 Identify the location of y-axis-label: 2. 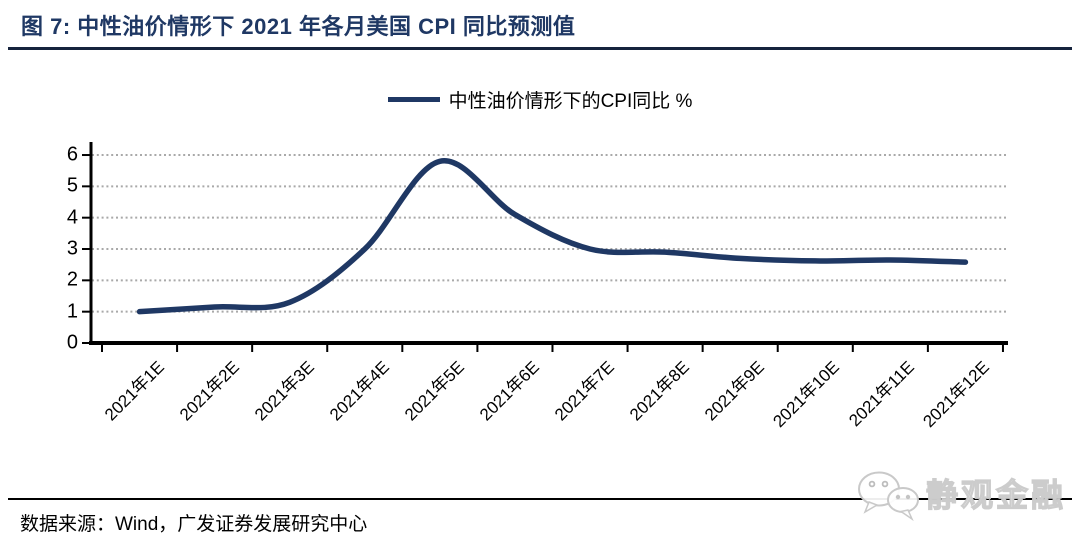
(72, 279).